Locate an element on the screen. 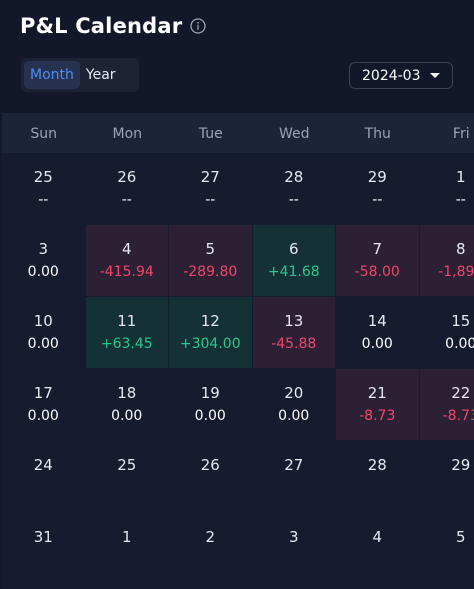  weekday-header-row: Sun Mon Tue Wed Thu Fri is located at coordinates (238, 133).